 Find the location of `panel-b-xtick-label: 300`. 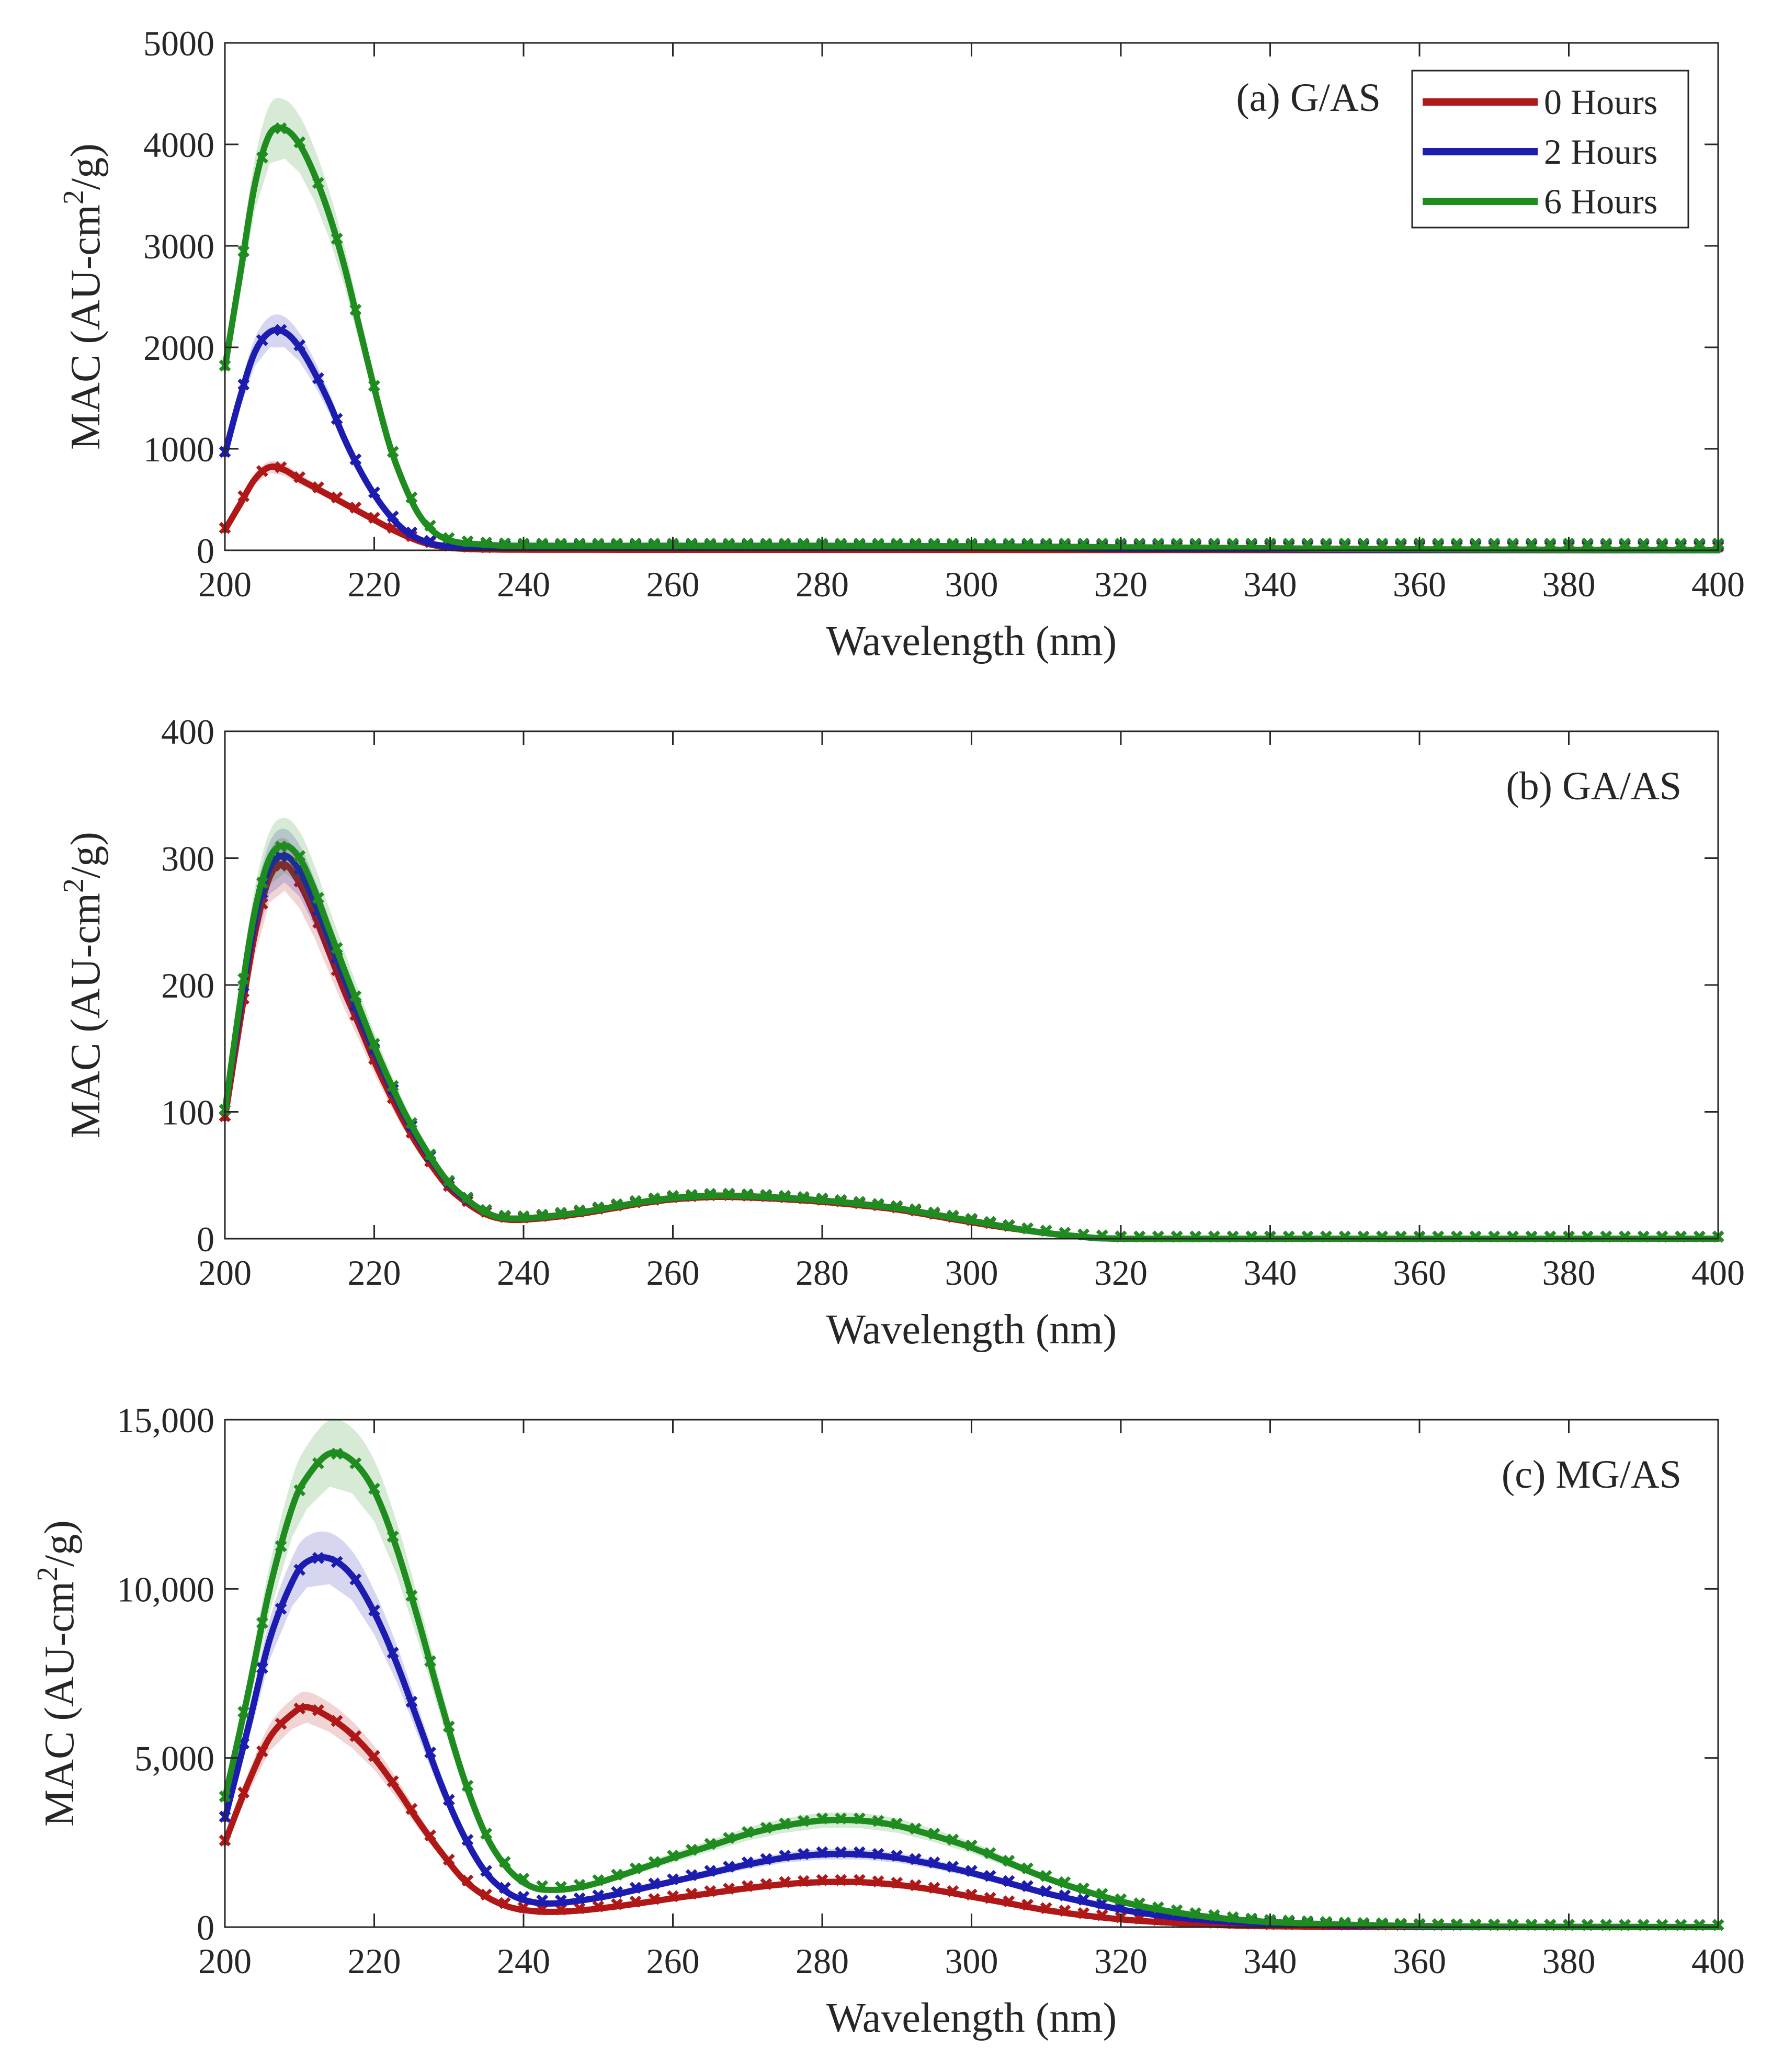

panel-b-xtick-label: 300 is located at coordinates (971, 1273).